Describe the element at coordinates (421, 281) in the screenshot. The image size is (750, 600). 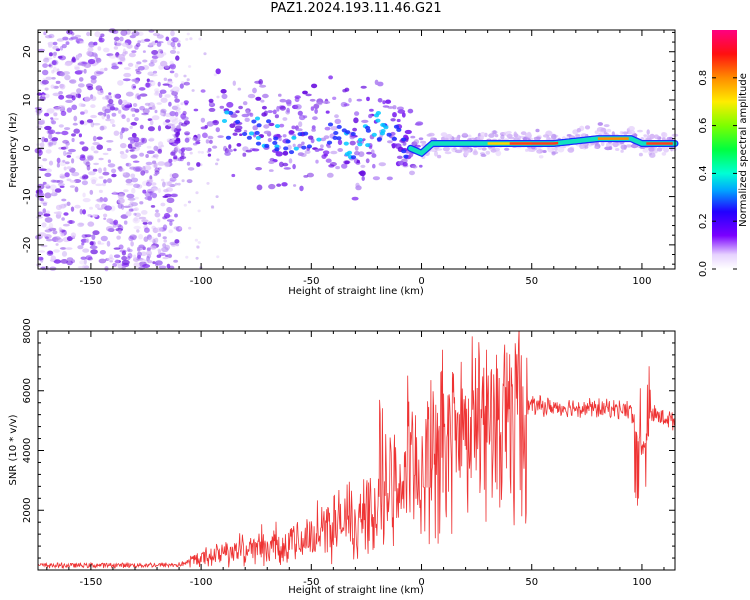
I see `x-tick-label: 0` at that location.